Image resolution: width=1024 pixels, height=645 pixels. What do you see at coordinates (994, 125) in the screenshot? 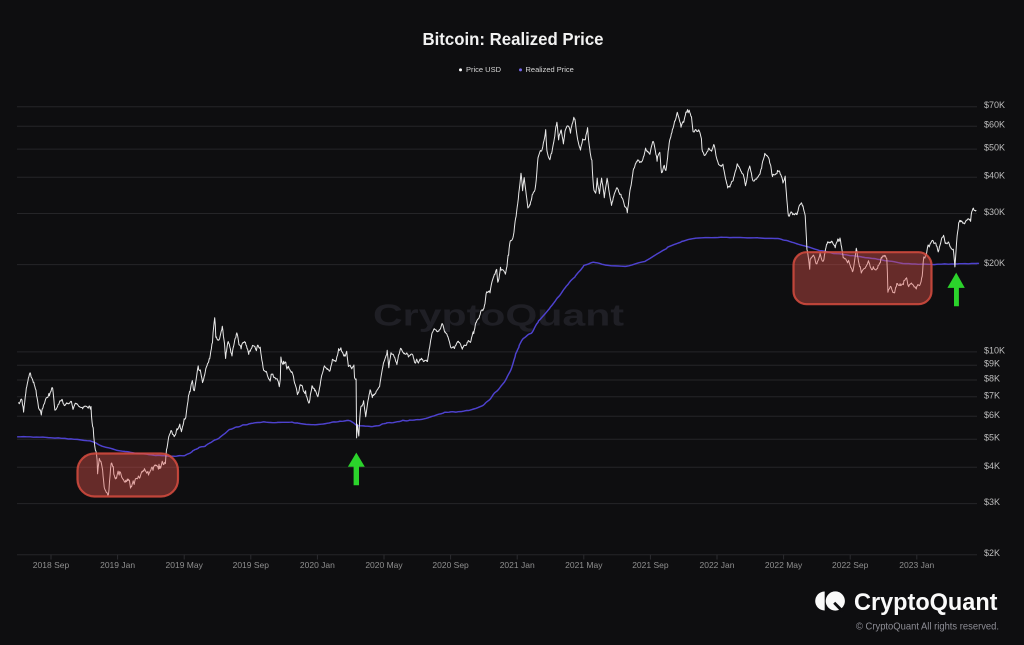
I see `svg-text: $60K` at bounding box center [994, 125].